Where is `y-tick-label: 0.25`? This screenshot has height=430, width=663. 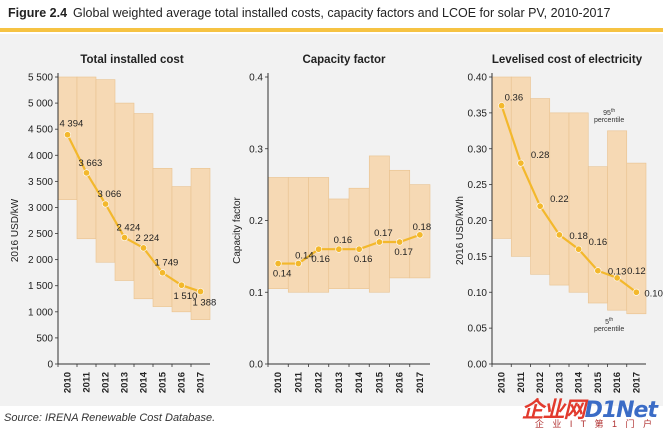
y-tick-label: 0.25 is located at coordinates (478, 185).